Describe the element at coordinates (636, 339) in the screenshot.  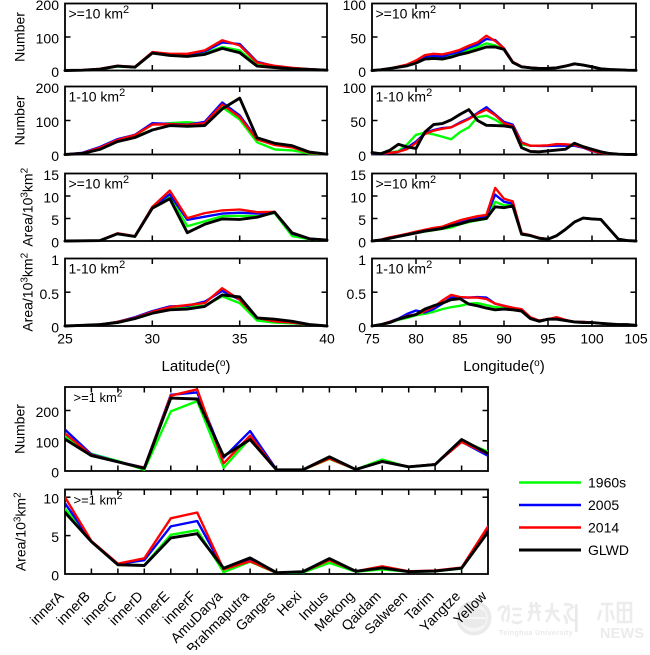
I see `svg-text: 105` at that location.